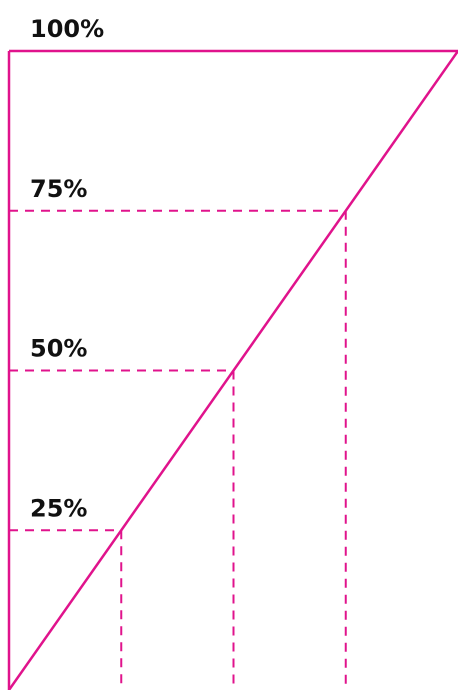  I want to click on tick-label-50: 50%, so click(58, 349).